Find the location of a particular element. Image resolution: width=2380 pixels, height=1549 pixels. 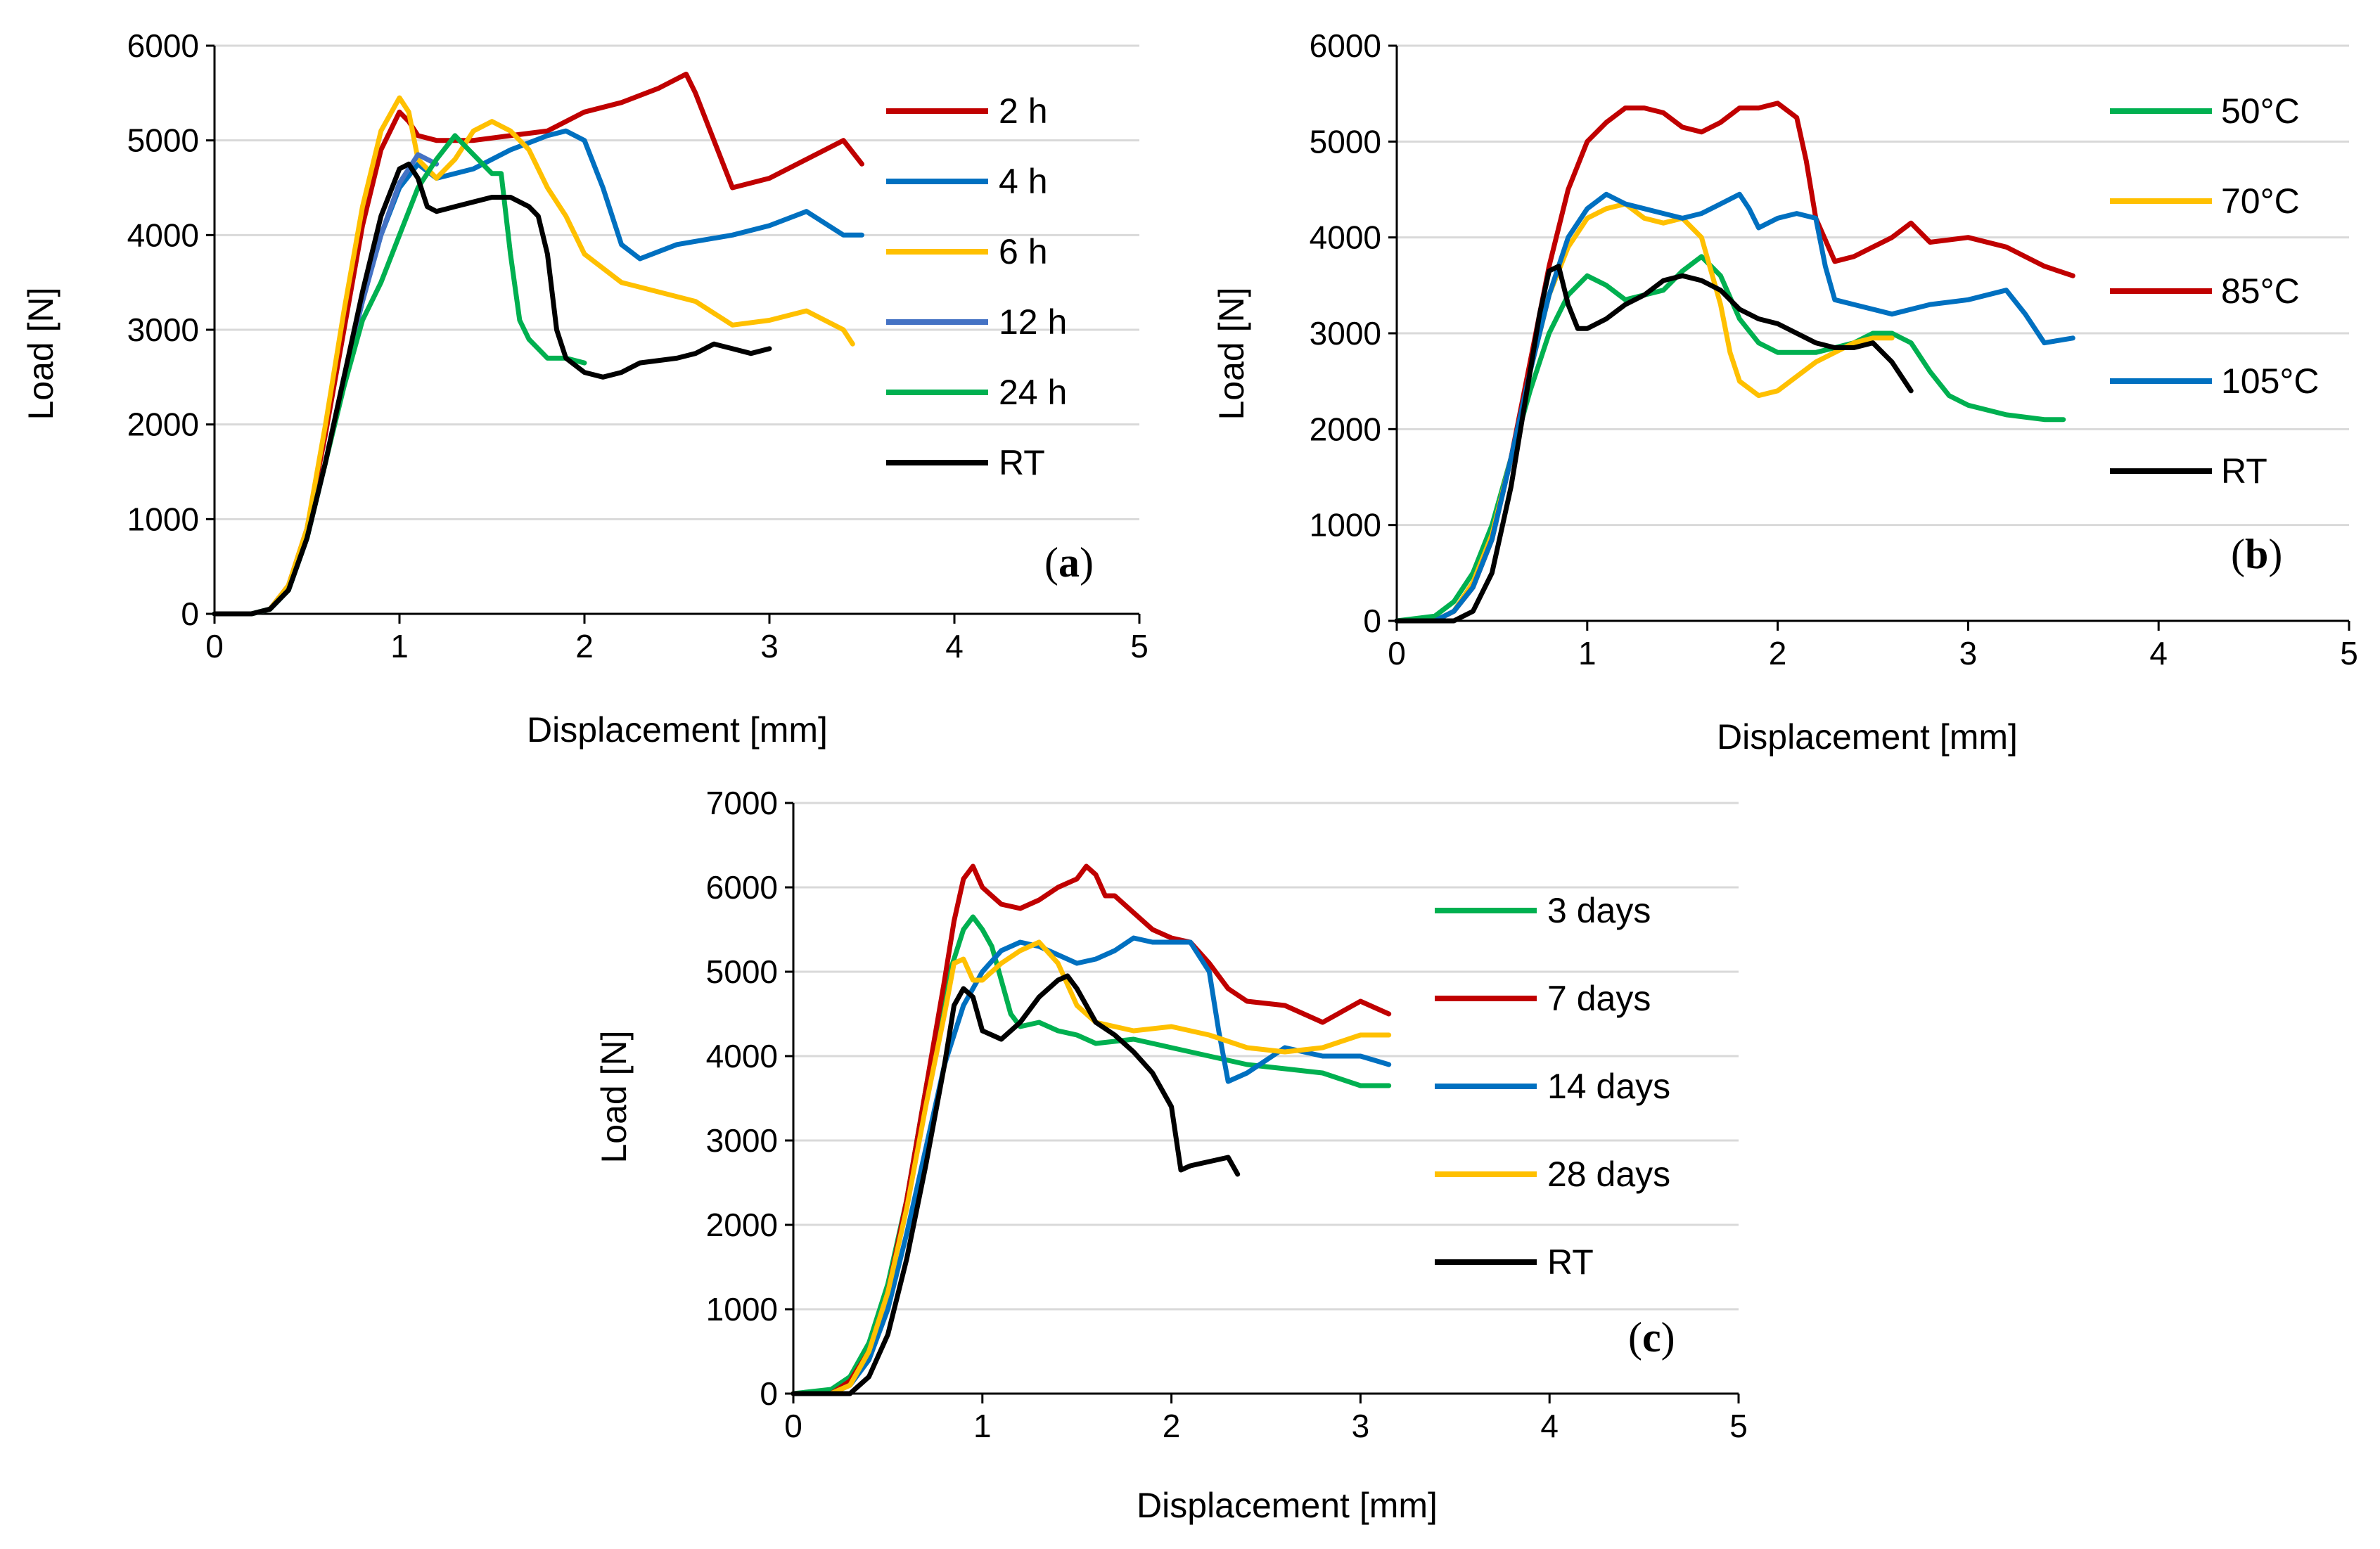

panel-label-a: (a) is located at coordinates (1069, 562).